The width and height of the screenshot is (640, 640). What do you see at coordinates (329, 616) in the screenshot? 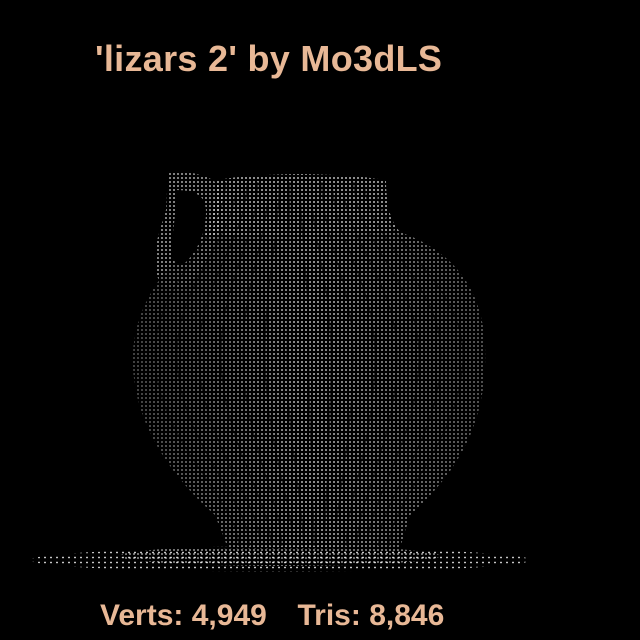
I see `tris-label: Tris:` at bounding box center [329, 616].